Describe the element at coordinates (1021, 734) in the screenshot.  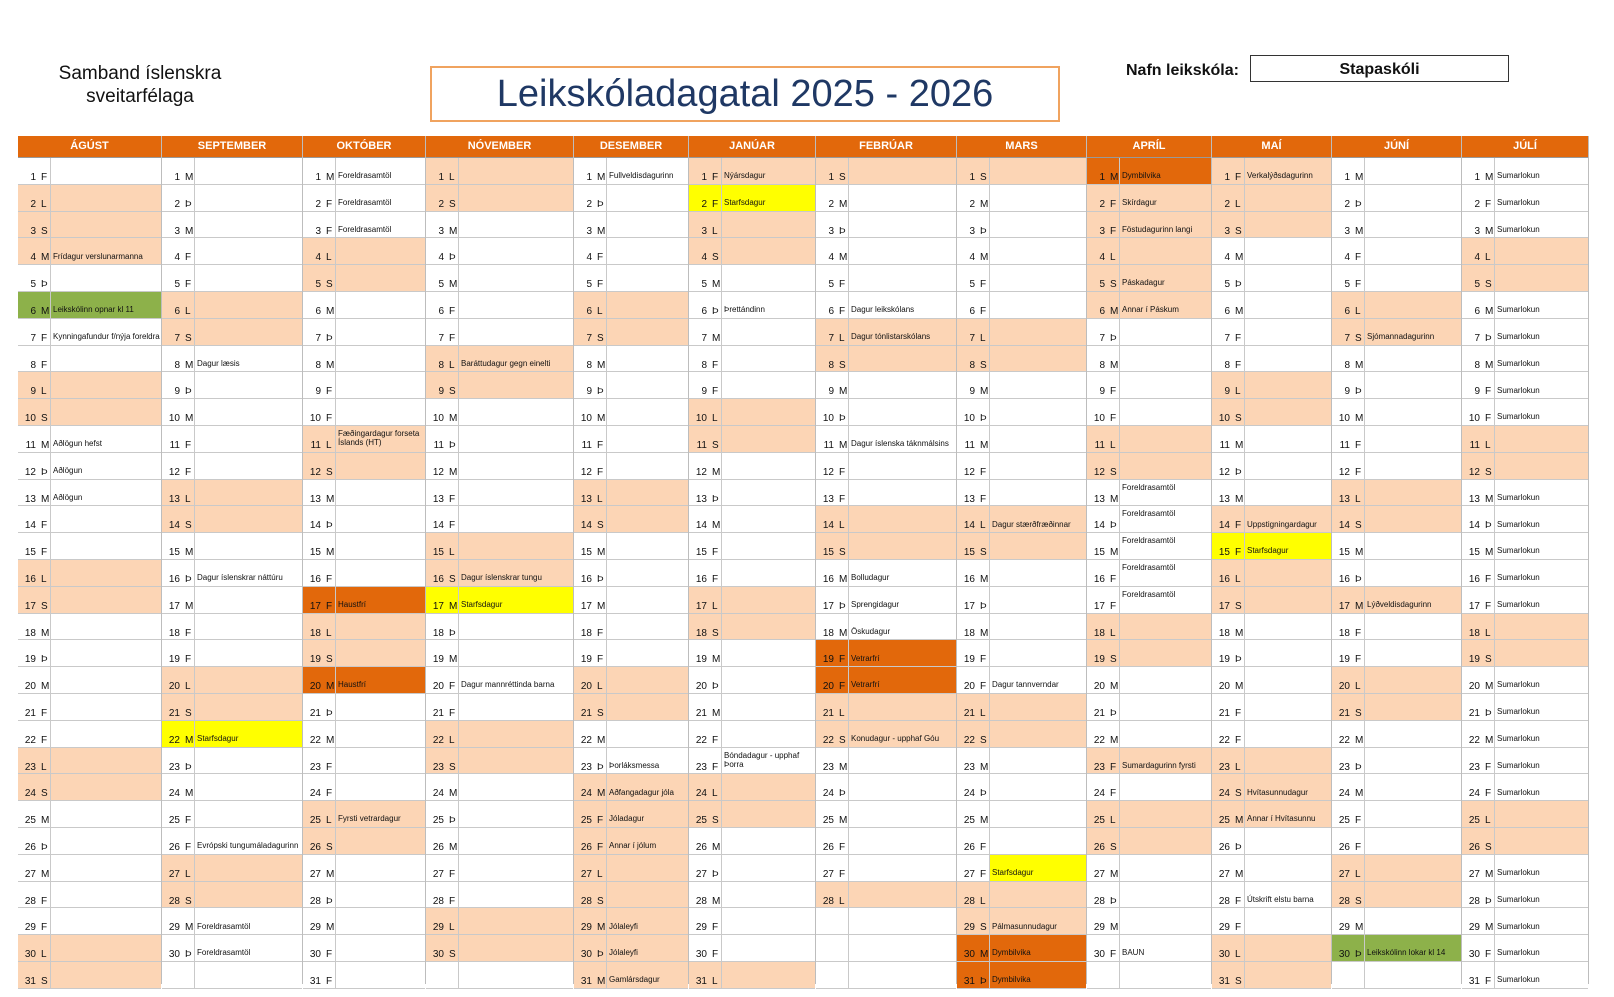
I see `day-cell: 22 S` at that location.